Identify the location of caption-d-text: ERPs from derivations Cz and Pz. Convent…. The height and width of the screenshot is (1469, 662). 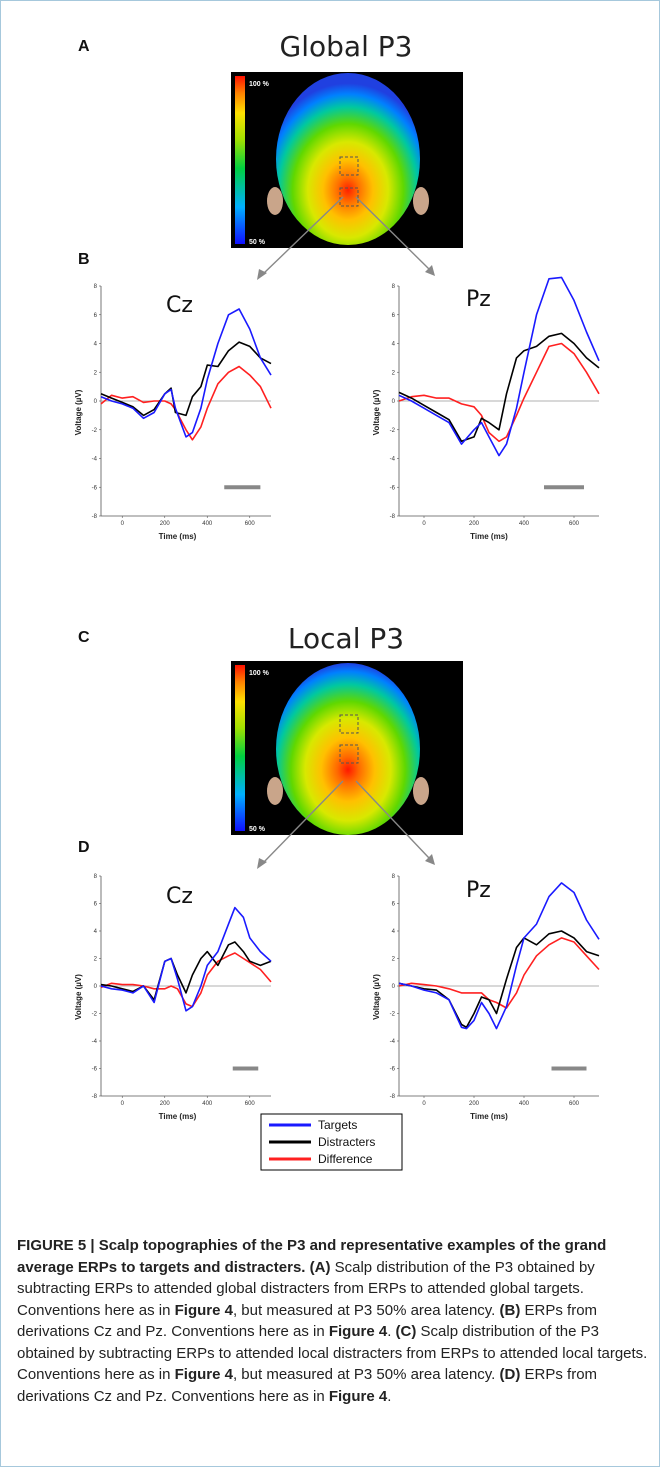
(307, 1385).